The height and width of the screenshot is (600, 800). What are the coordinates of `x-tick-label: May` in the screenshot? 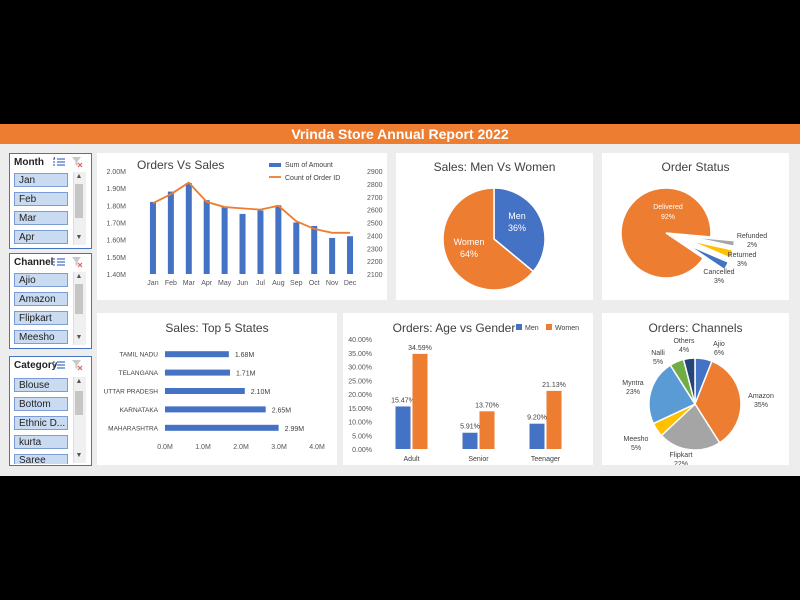 It's located at (225, 283).